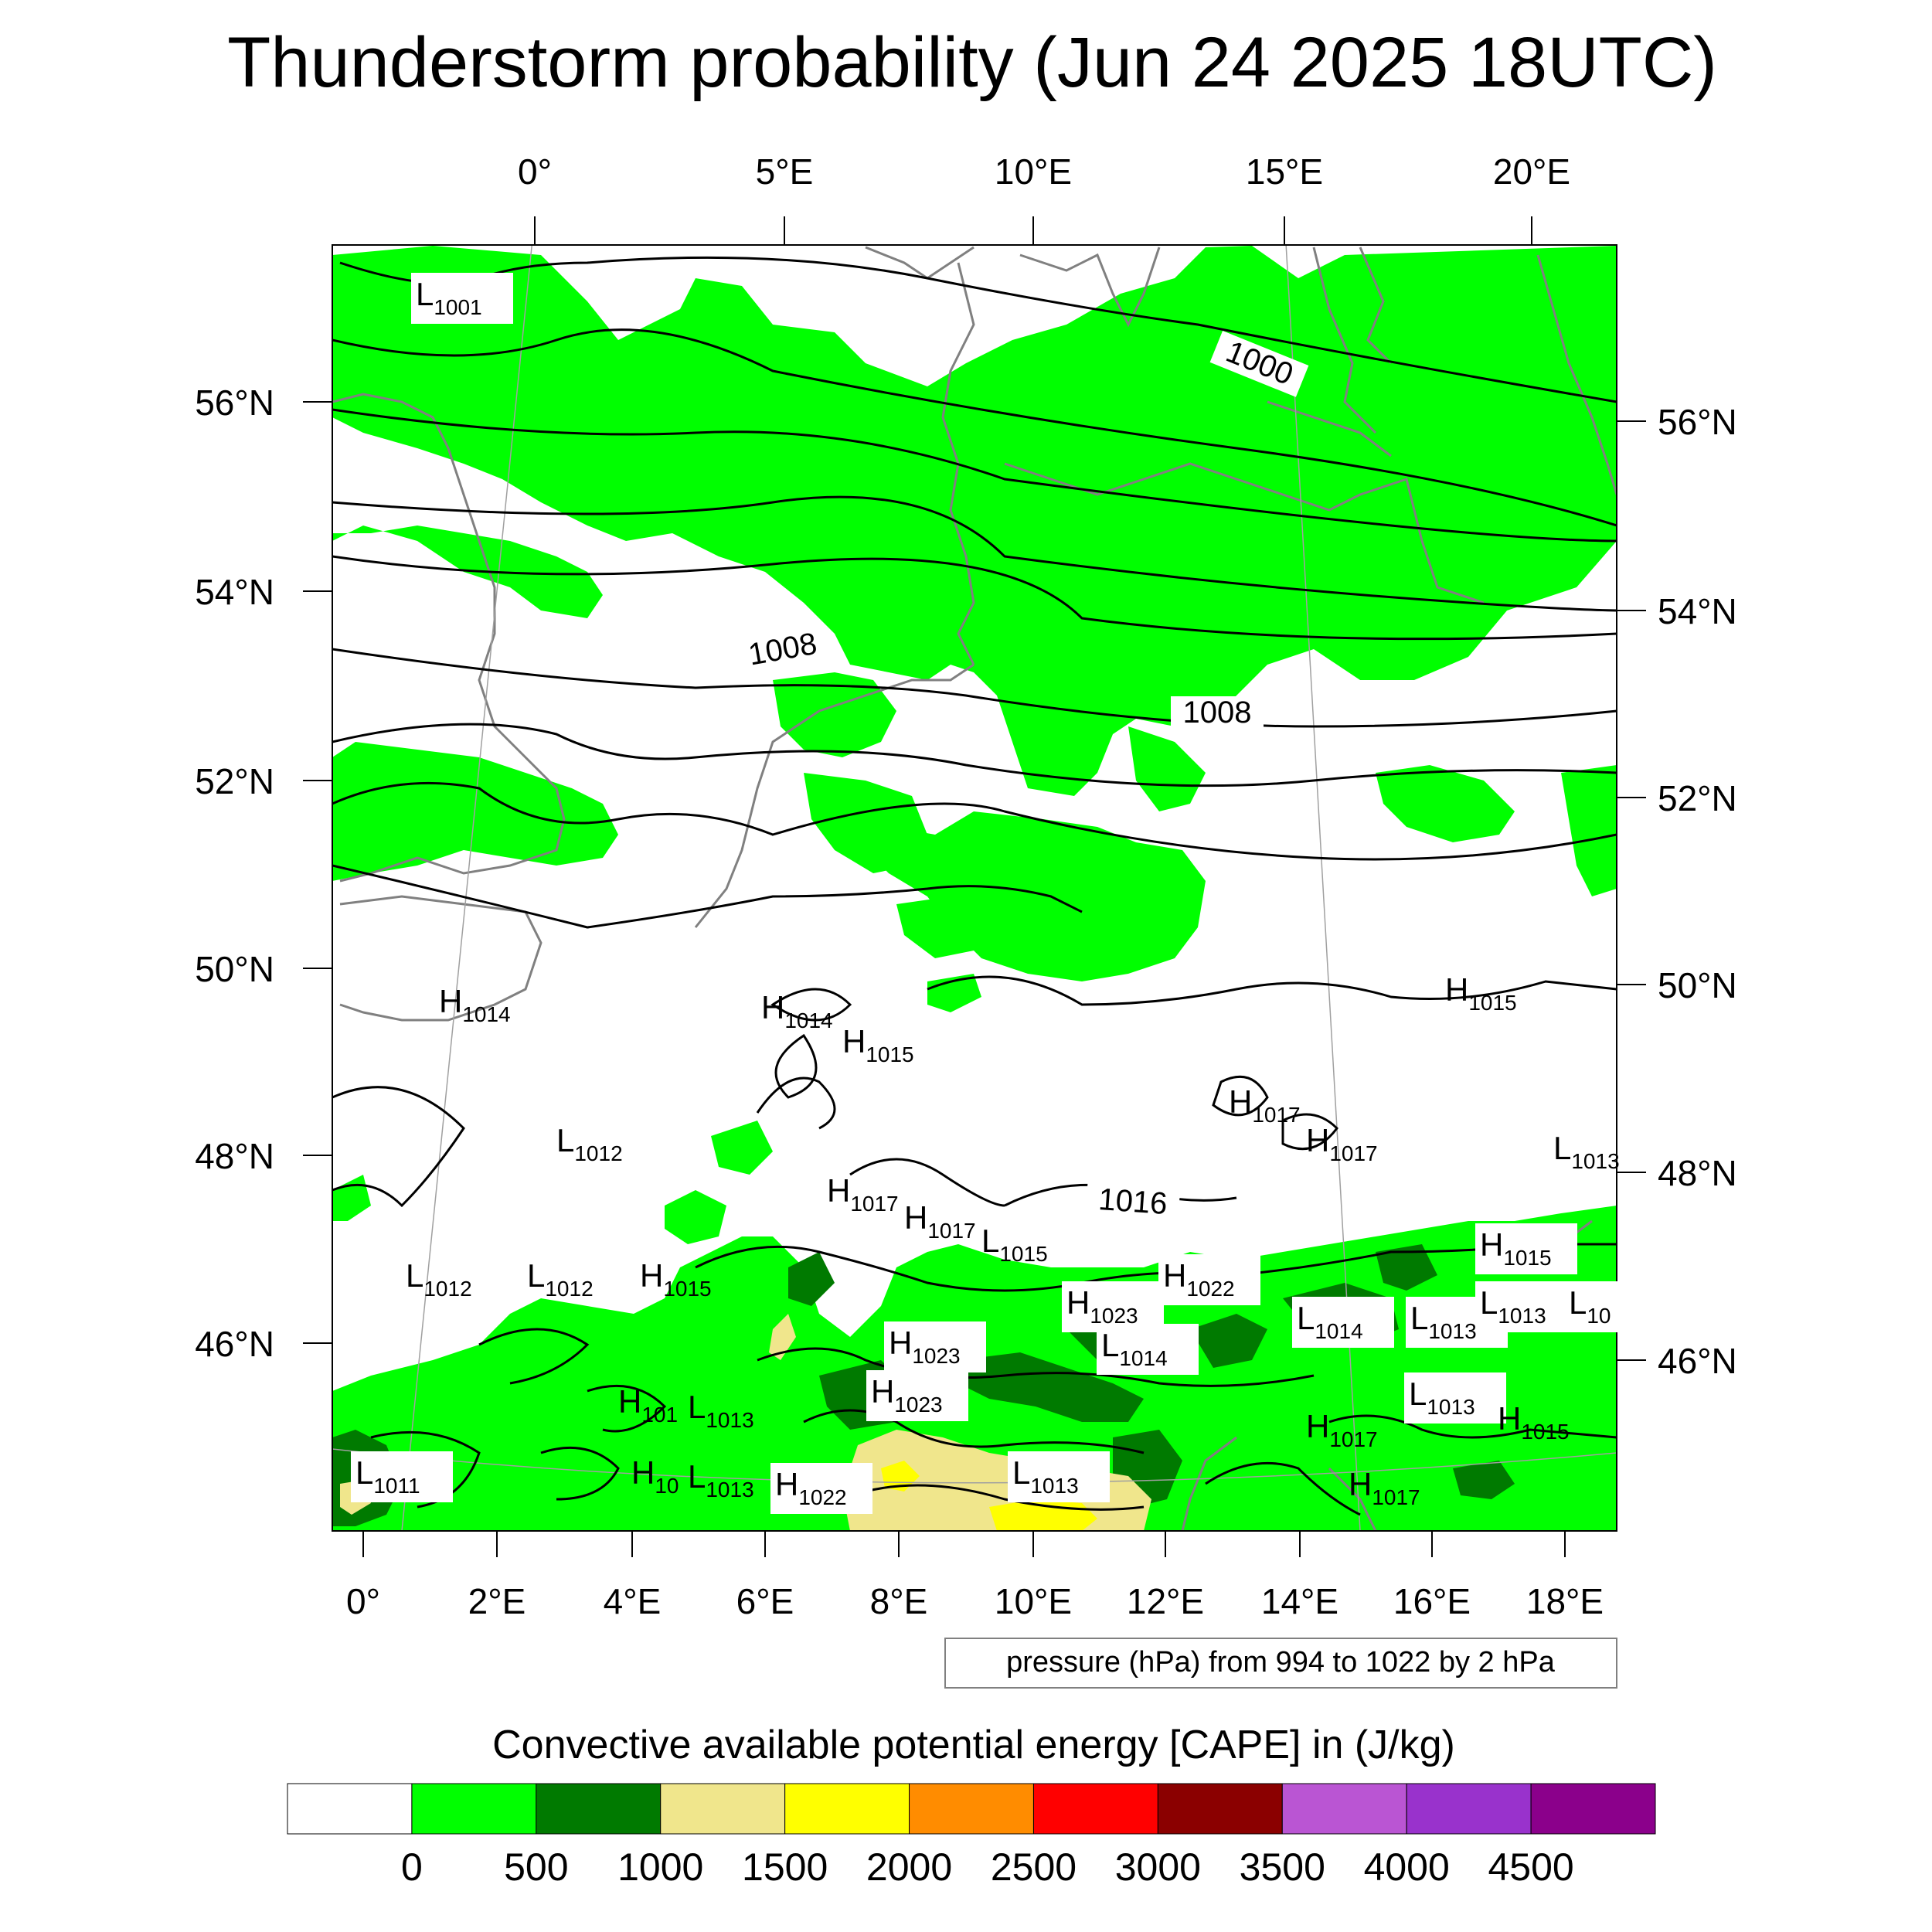 The width and height of the screenshot is (1932, 1932). What do you see at coordinates (536, 1867) in the screenshot?
I see `colorbar-tick-label: 500` at bounding box center [536, 1867].